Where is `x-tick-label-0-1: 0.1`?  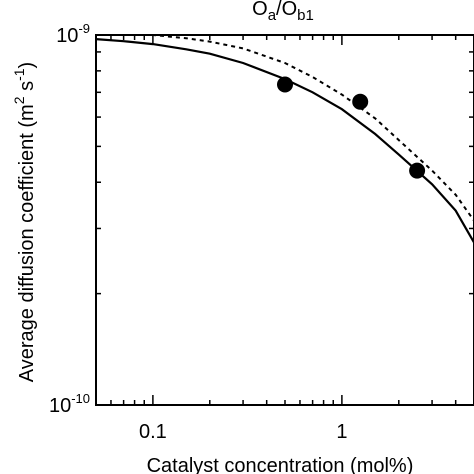 x-tick-label-0-1: 0.1 is located at coordinates (153, 432).